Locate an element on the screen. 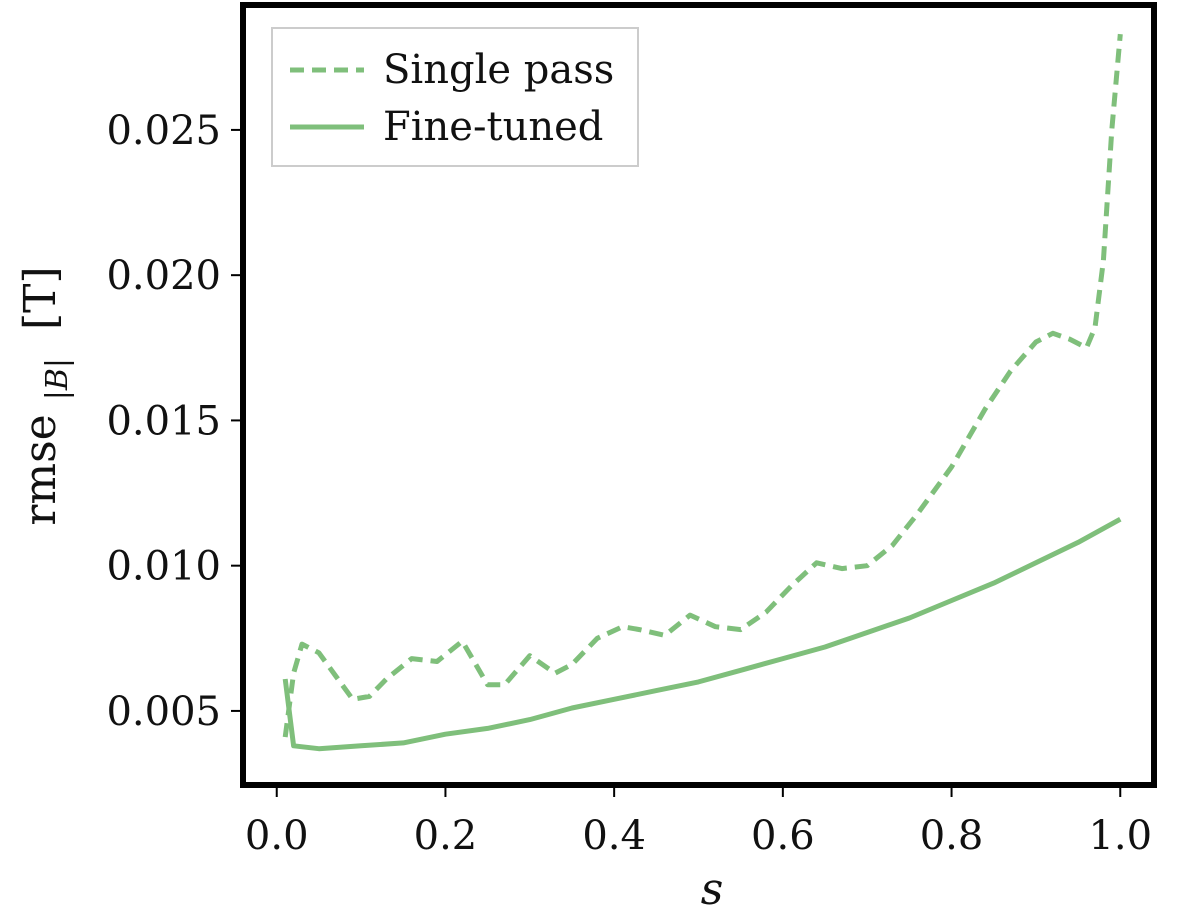 The height and width of the screenshot is (910, 1188). y-tick-label: 0.020 is located at coordinates (163, 276).